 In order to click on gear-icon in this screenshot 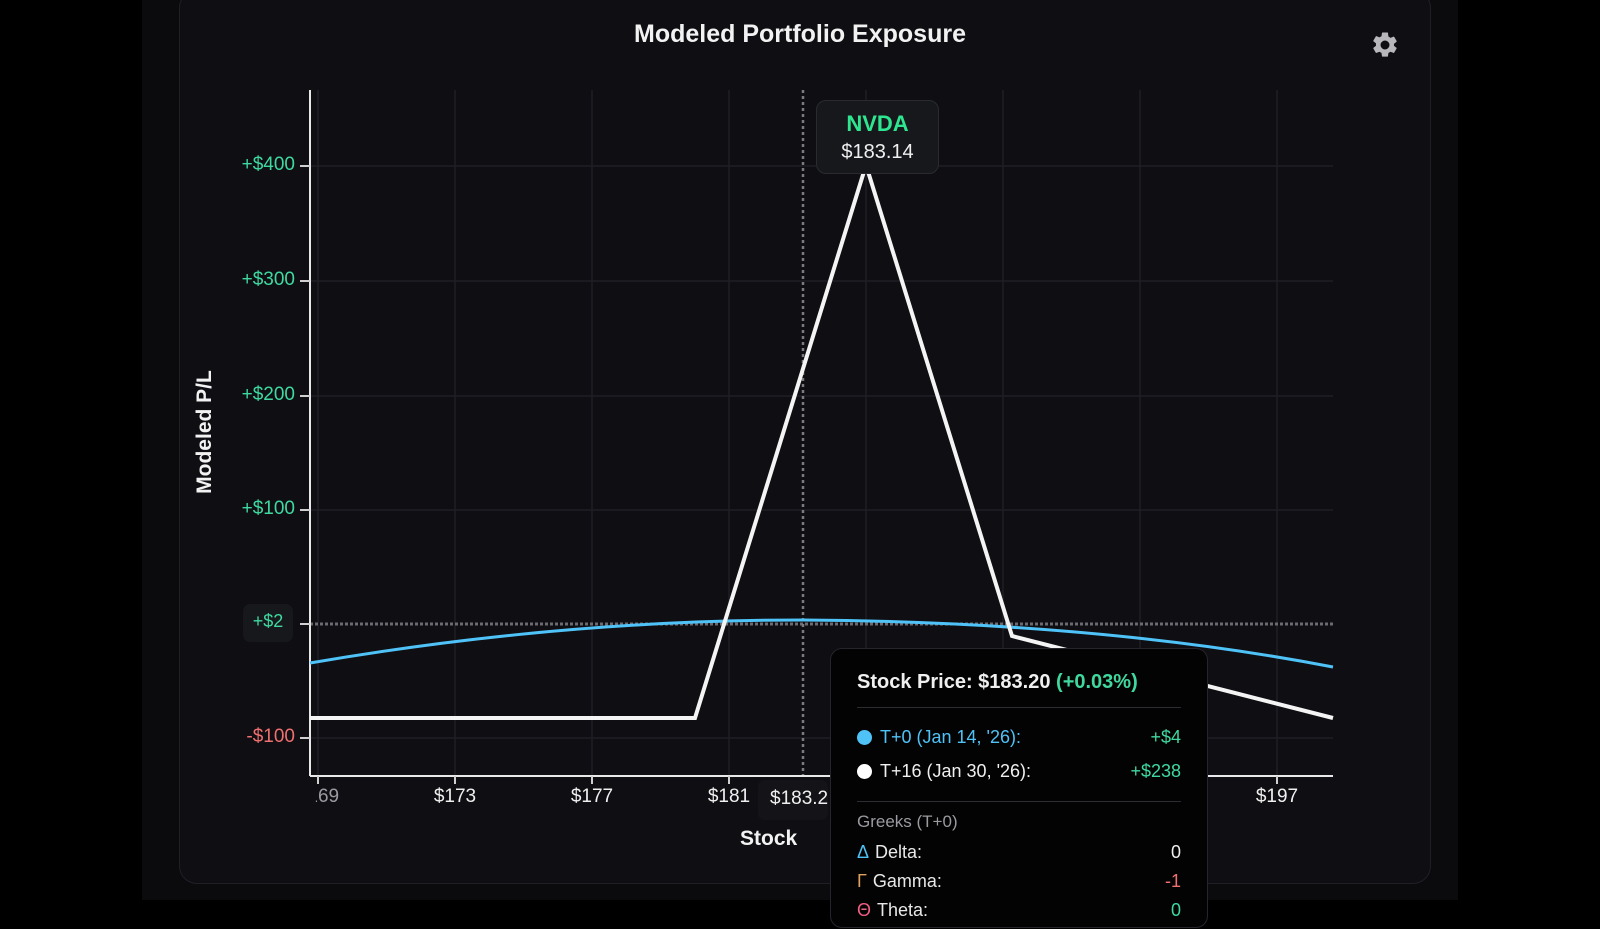, I will do `click(1385, 44)`.